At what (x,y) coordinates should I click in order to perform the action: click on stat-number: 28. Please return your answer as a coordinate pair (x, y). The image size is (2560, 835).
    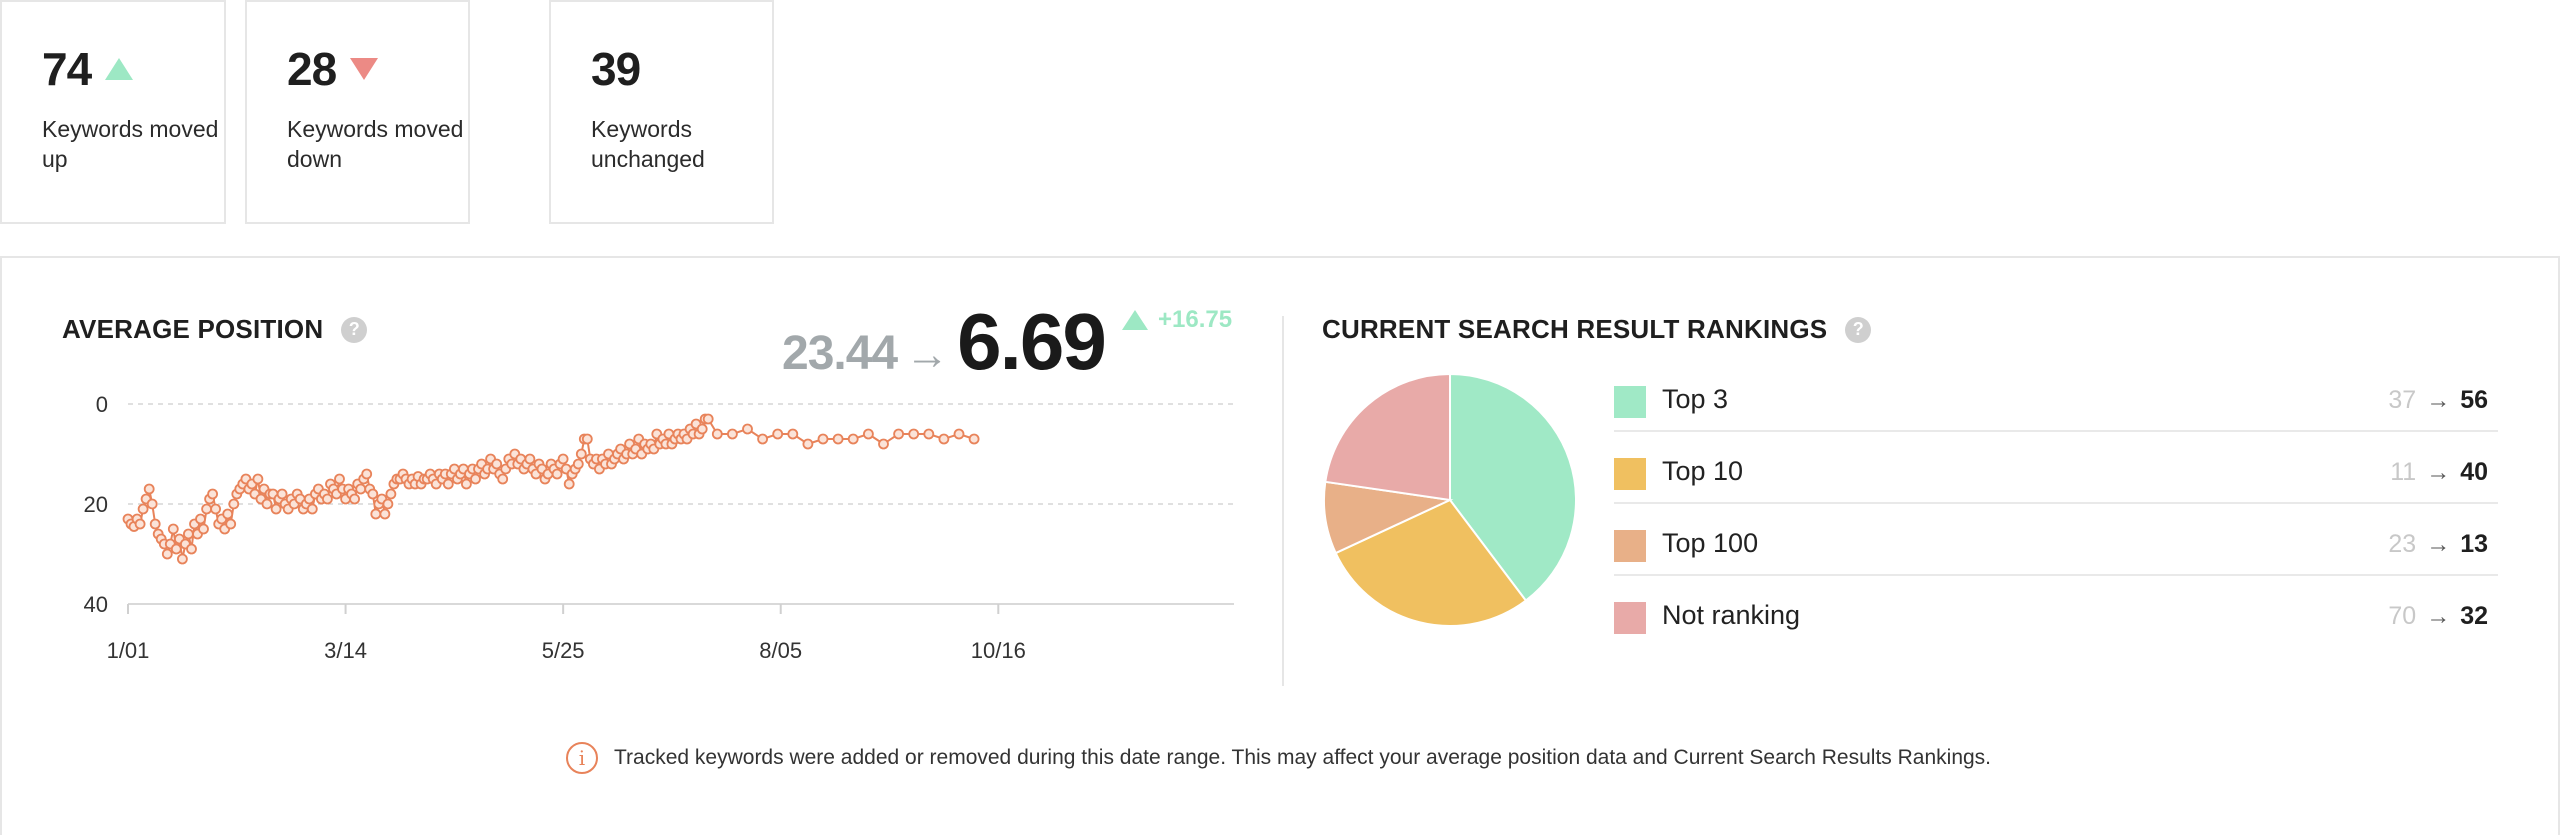
    Looking at the image, I should click on (312, 69).